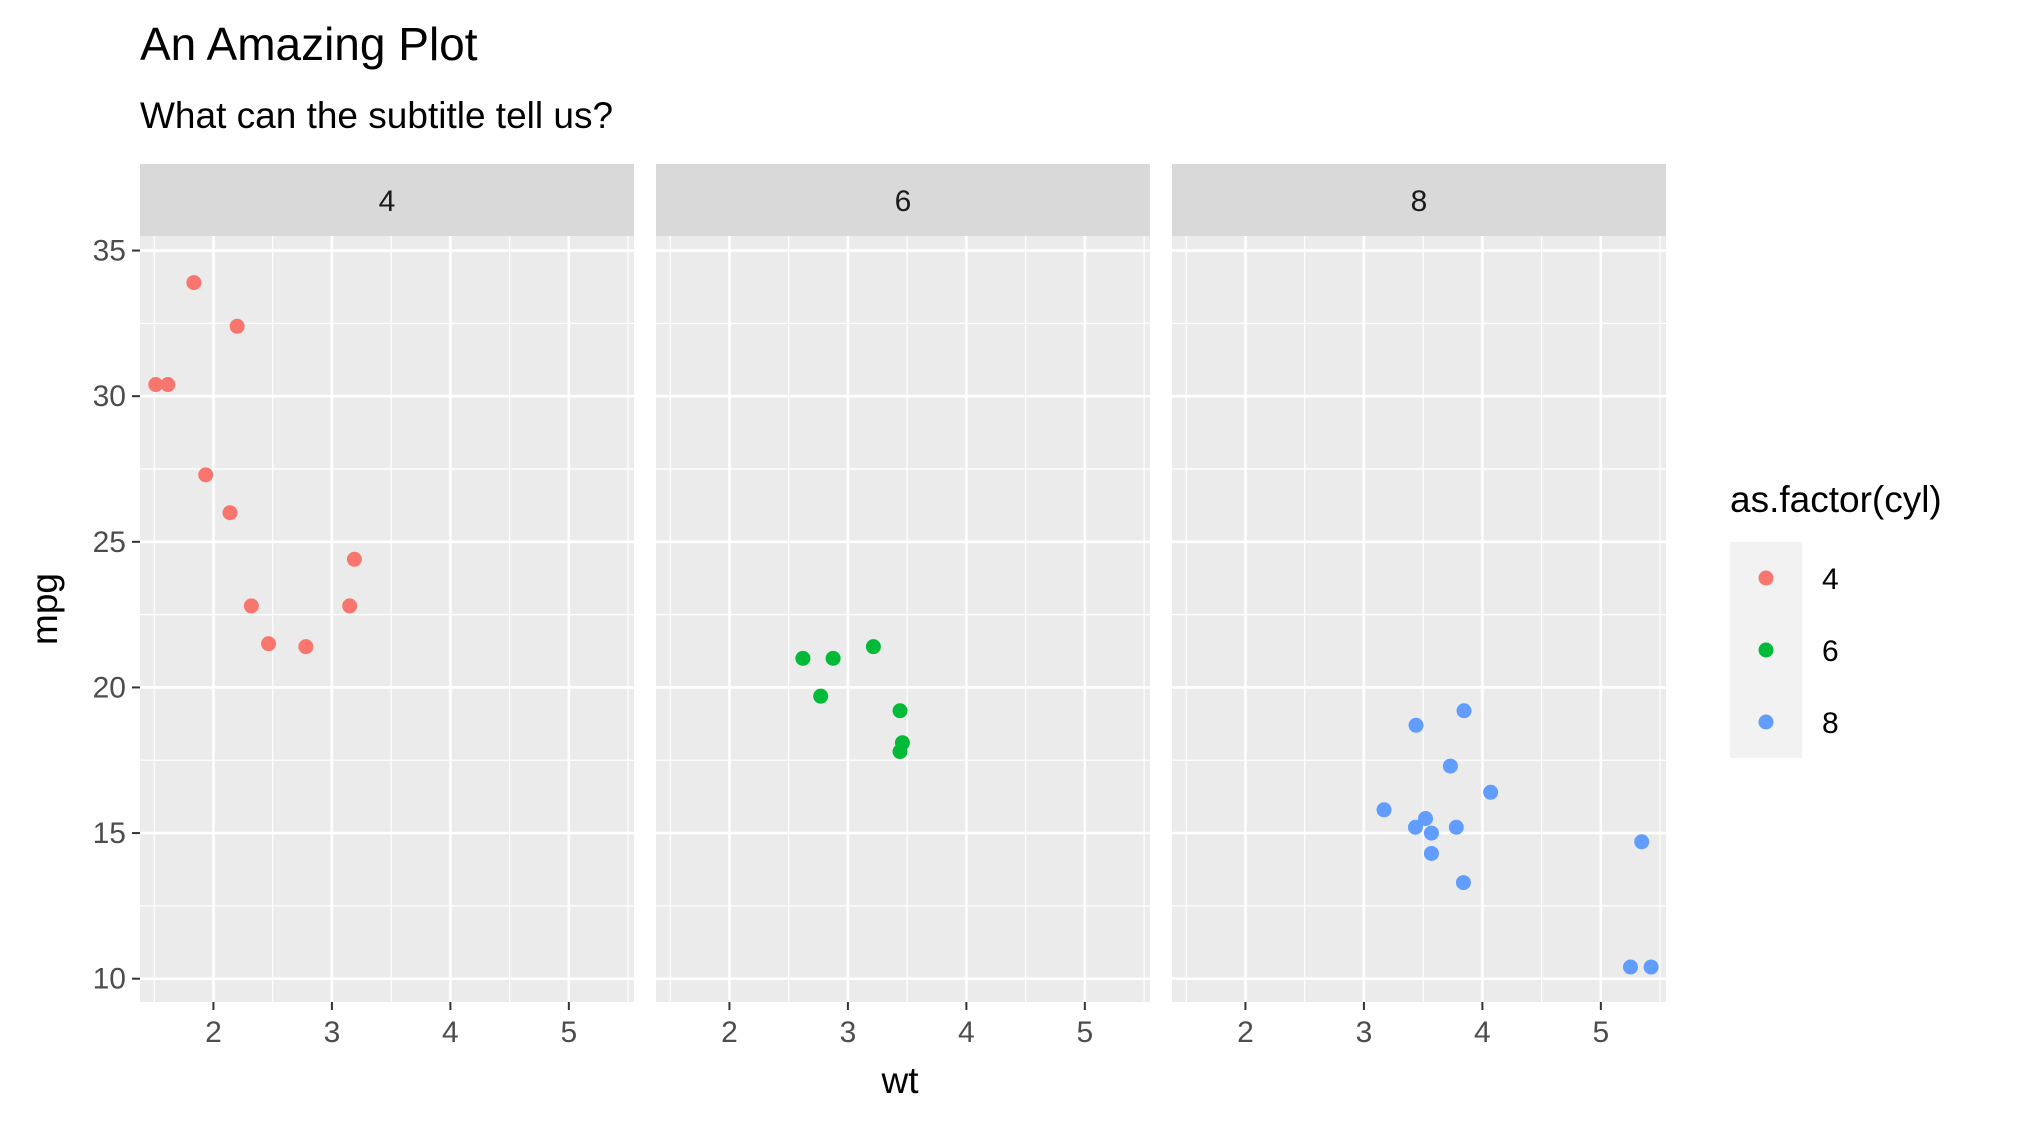 Image resolution: width=2031 pixels, height=1125 pixels. Describe the element at coordinates (109, 396) in the screenshot. I see `y-tick-label: 30` at that location.